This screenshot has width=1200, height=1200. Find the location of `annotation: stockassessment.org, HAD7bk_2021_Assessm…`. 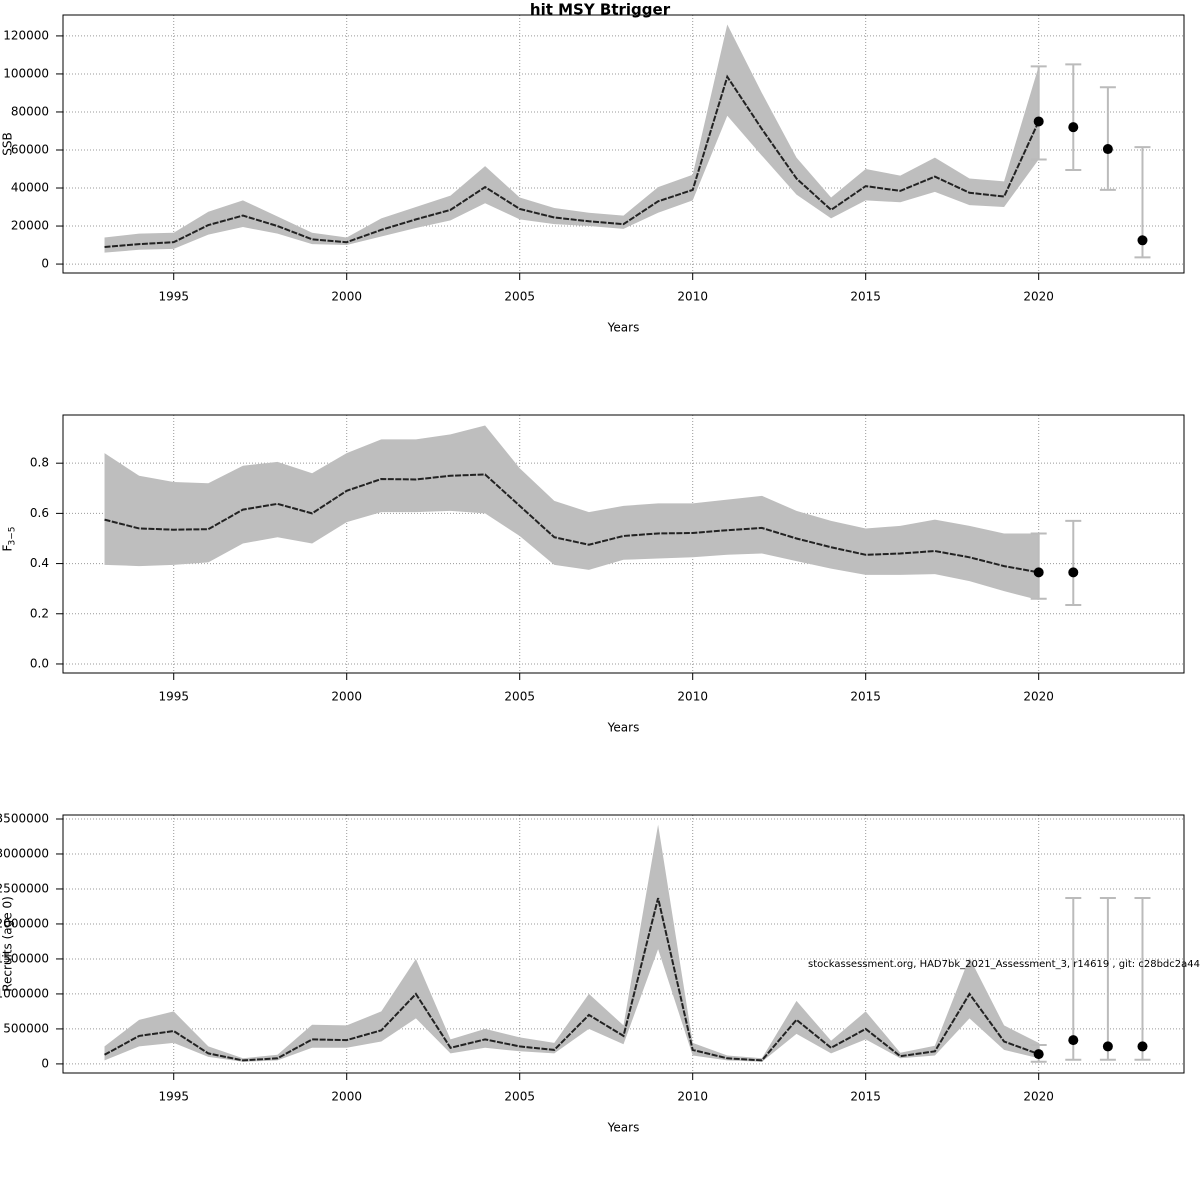

annotation: stockassessment.org, HAD7bk_2021_Assessm… is located at coordinates (1004, 964).